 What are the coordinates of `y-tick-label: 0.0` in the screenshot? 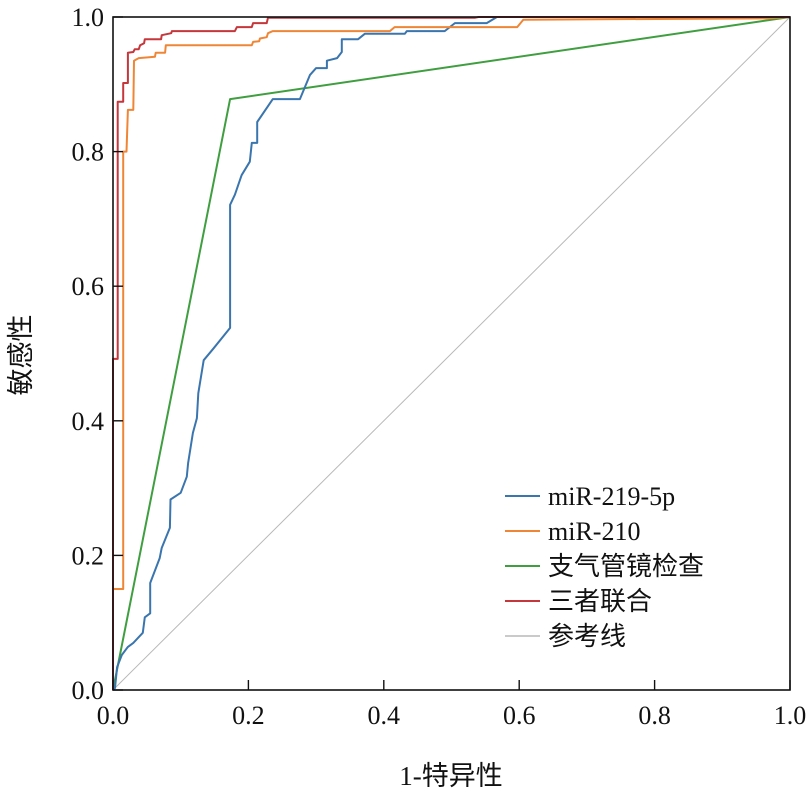 It's located at (88, 690).